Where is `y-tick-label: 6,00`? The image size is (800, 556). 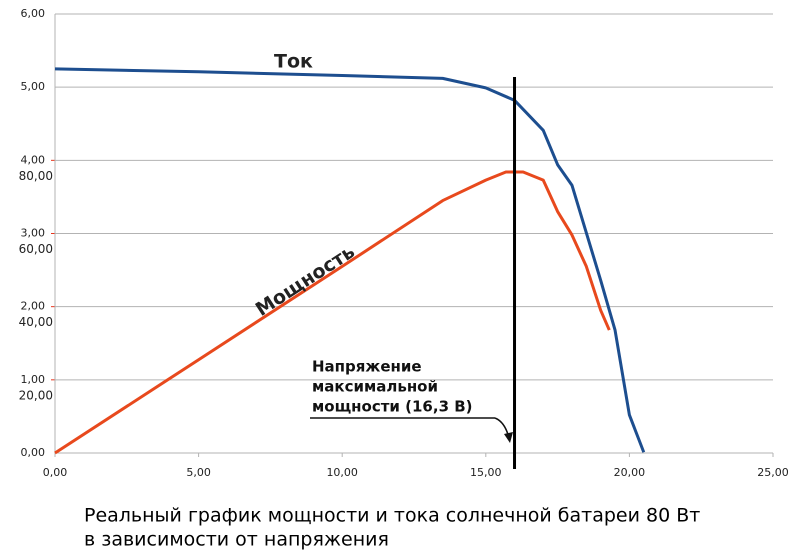 y-tick-label: 6,00 is located at coordinates (33, 13).